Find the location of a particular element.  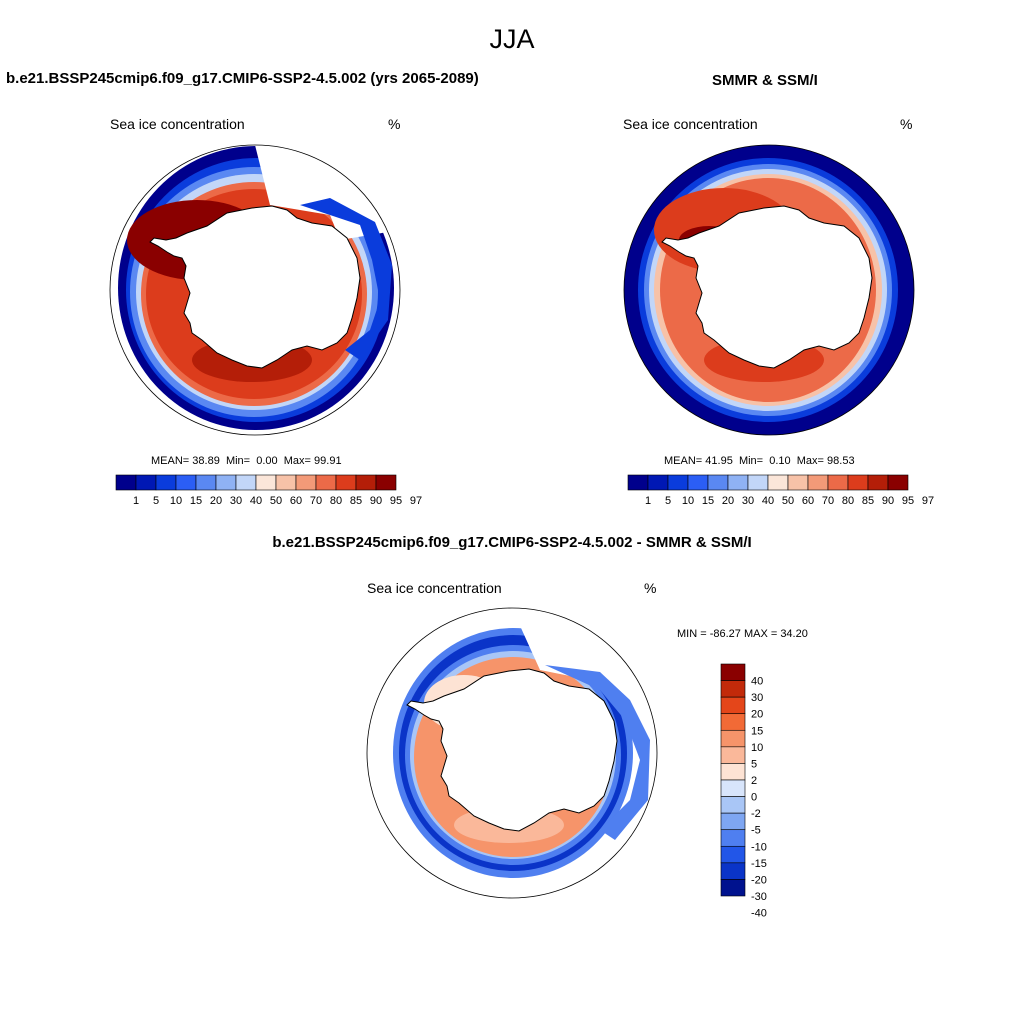

diff-minmax: MIN = -86.27 MAX = 34.20 is located at coordinates (742, 634).